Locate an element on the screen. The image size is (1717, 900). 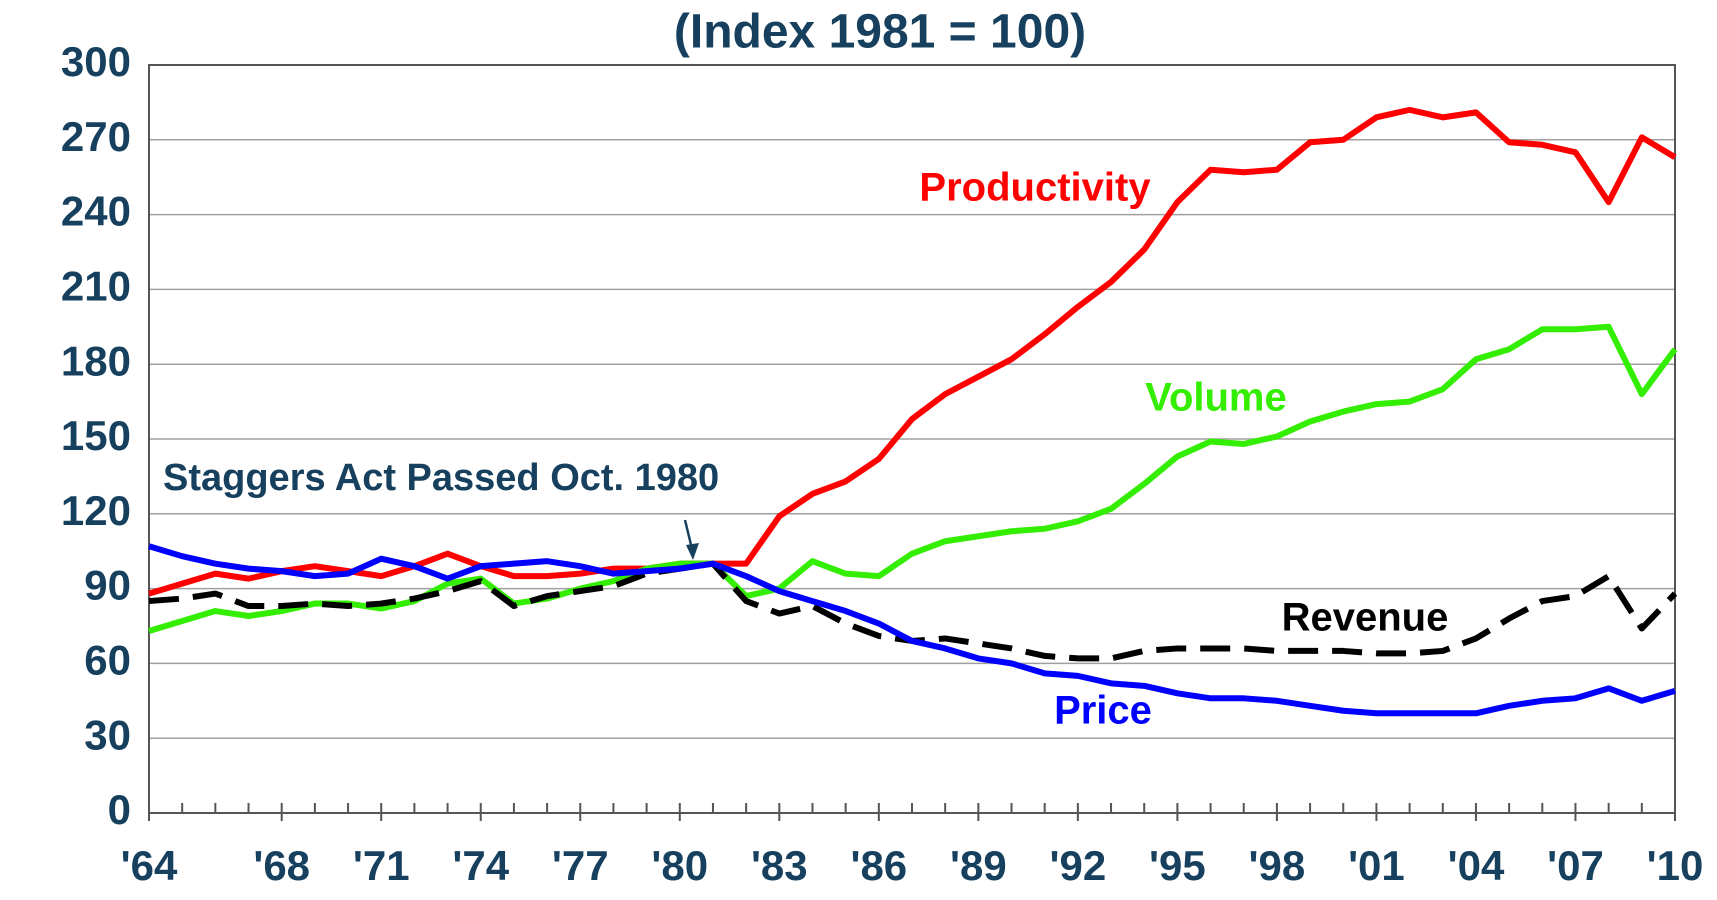
x-tick-label: '68 is located at coordinates (281, 865).